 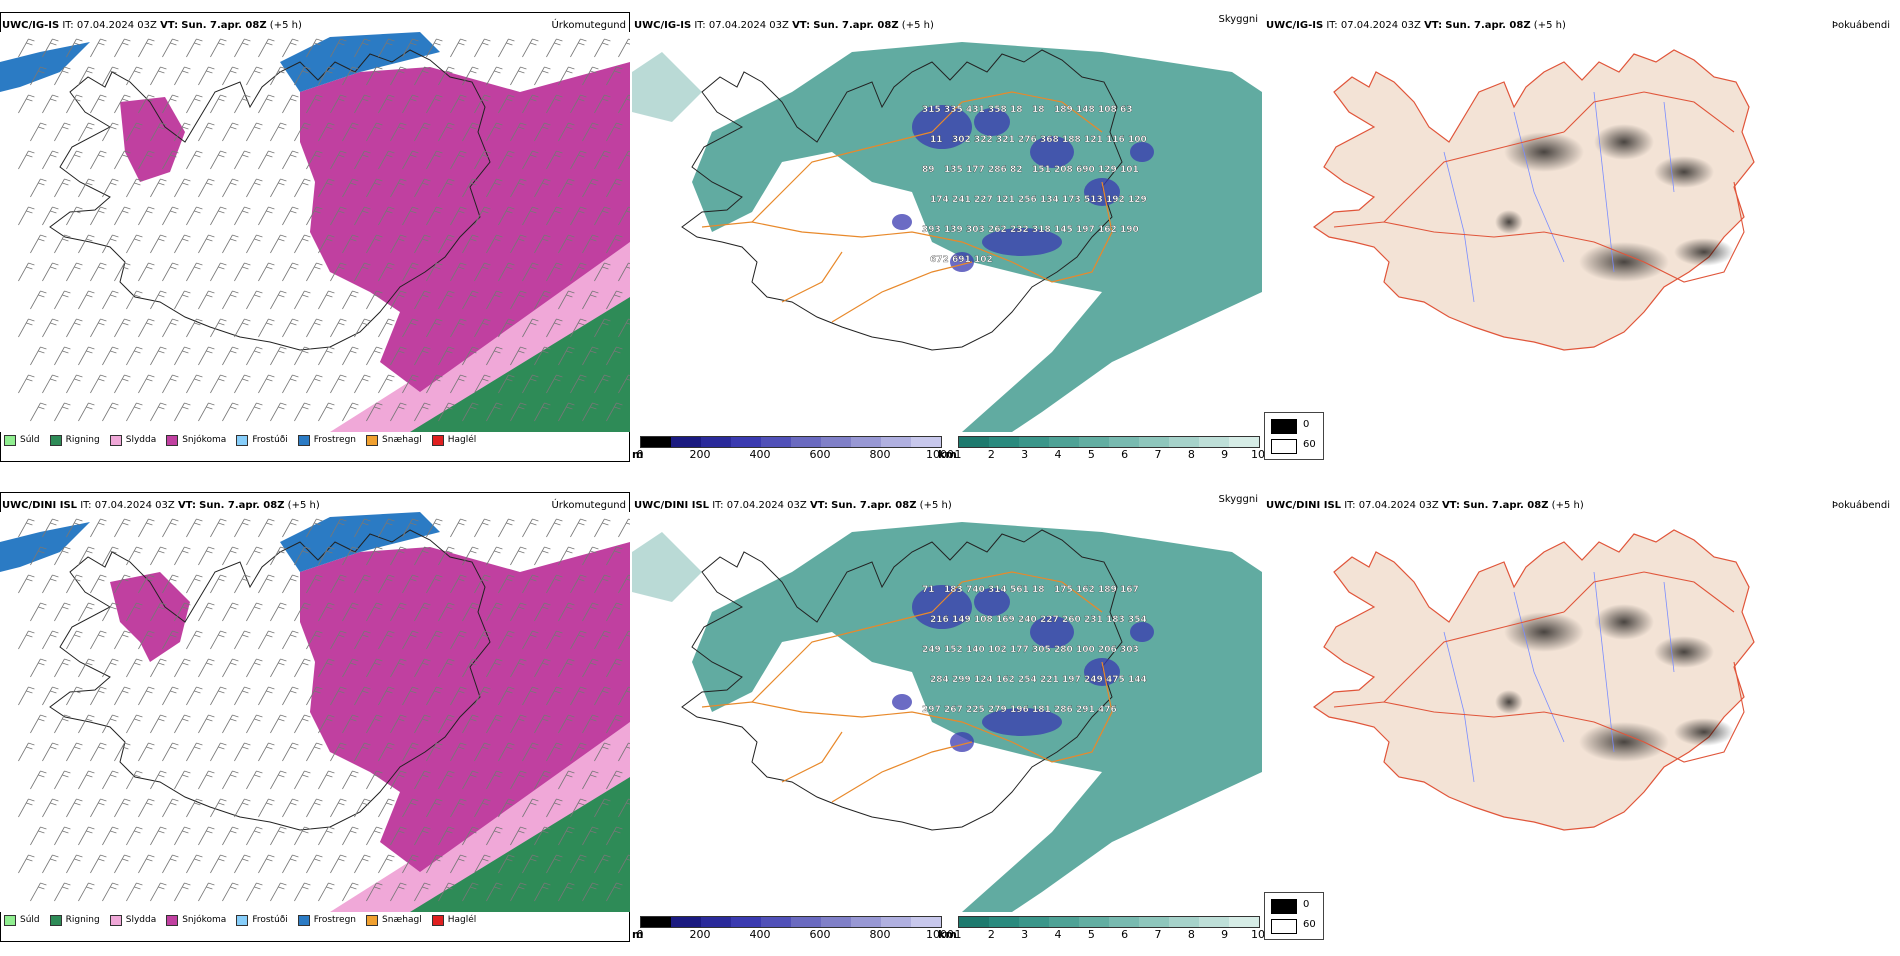 I want to click on elevation-label: 691, so click(x=961, y=260).